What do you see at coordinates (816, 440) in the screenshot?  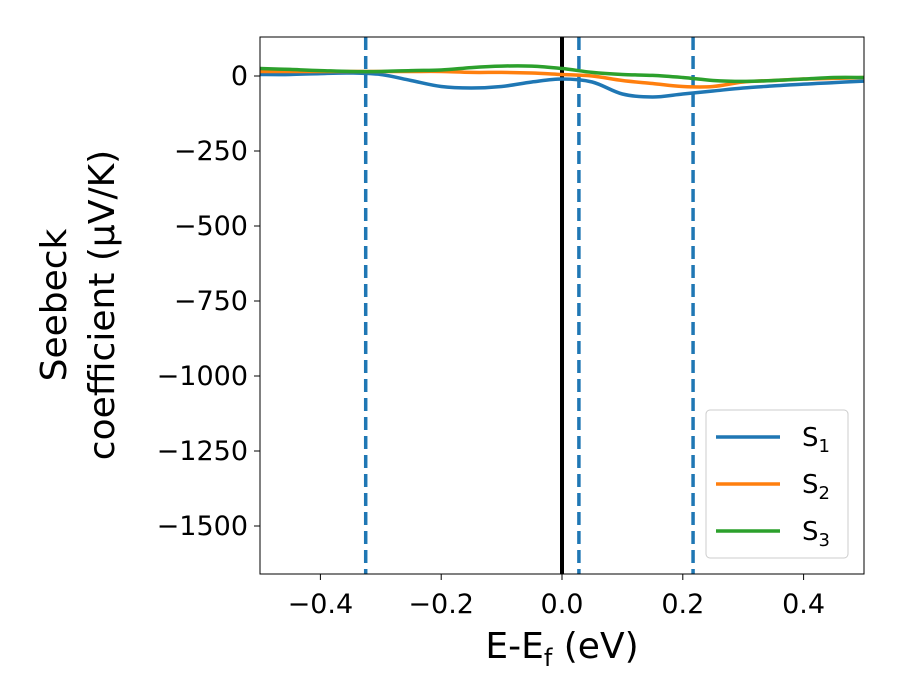 I see `legend-label-s1: S1` at bounding box center [816, 440].